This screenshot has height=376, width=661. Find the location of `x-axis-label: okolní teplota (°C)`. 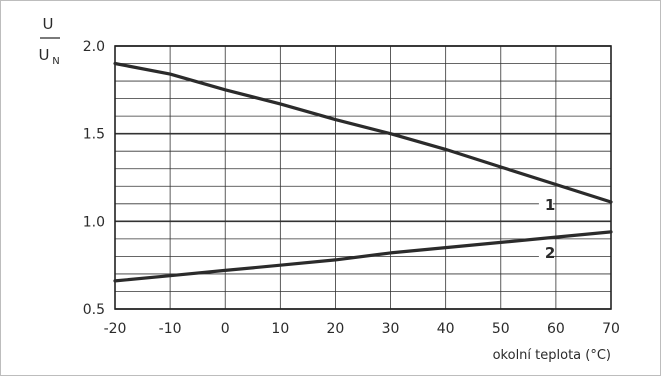

x-axis-label: okolní teplota (°C) is located at coordinates (552, 355).